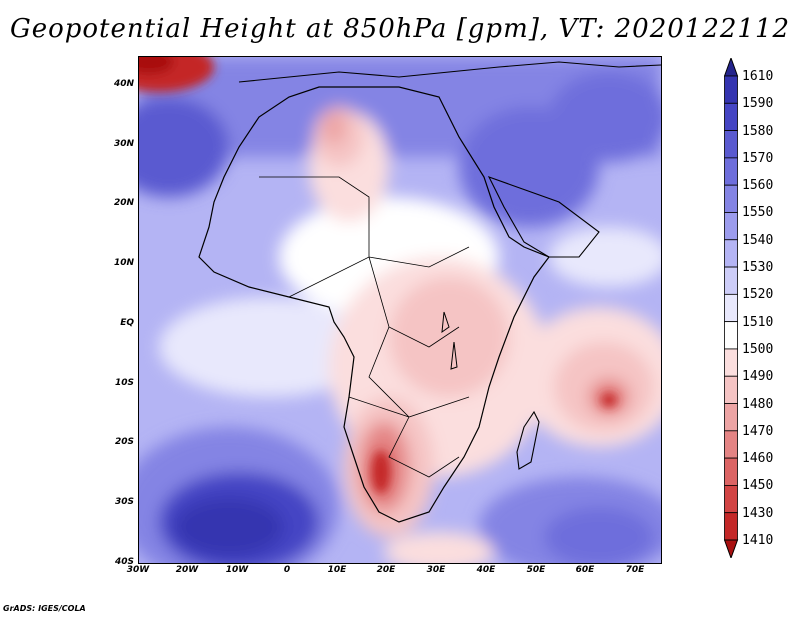 Image resolution: width=800 pixels, height=618 pixels. Describe the element at coordinates (758, 131) in the screenshot. I see `colorbar-label: 1580` at that location.